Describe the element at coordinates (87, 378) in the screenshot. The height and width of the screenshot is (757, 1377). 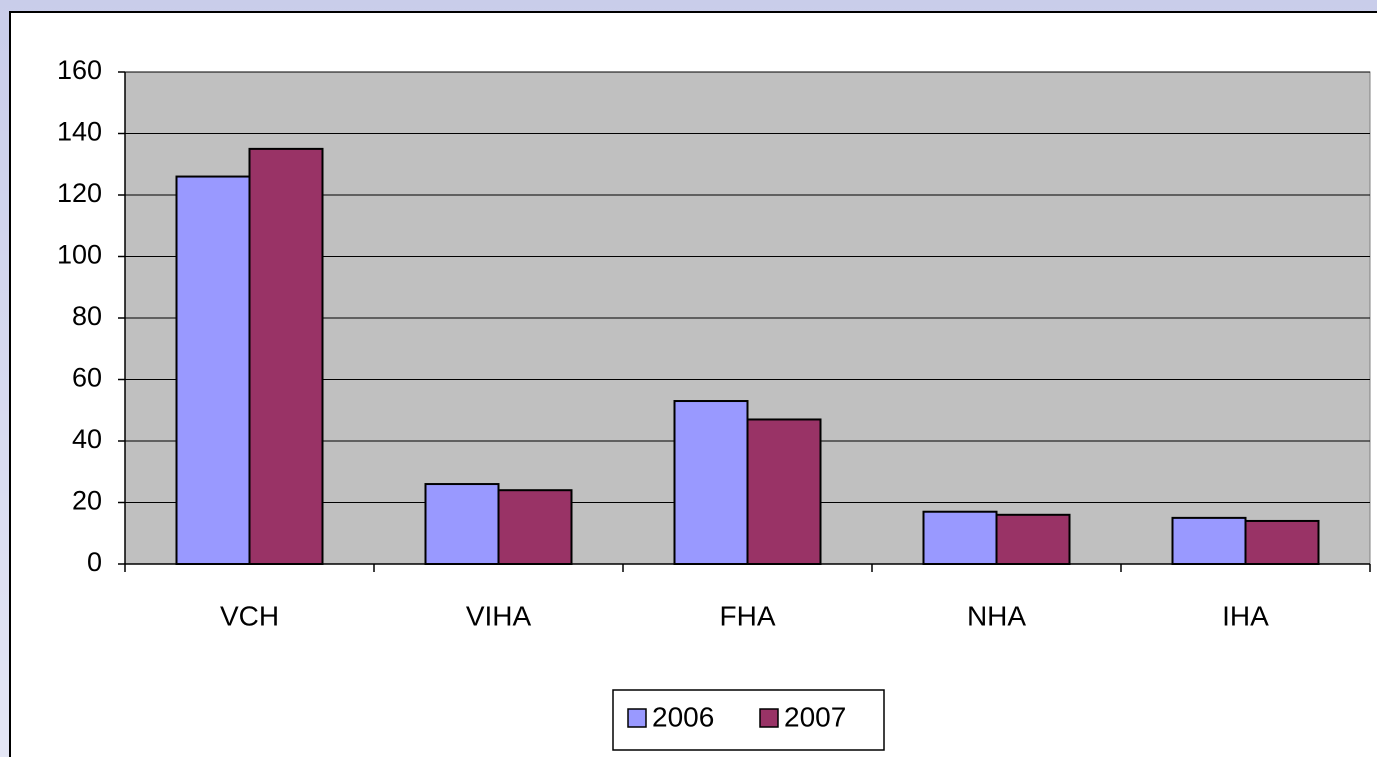
I see `y-tick-label: 60` at that location.